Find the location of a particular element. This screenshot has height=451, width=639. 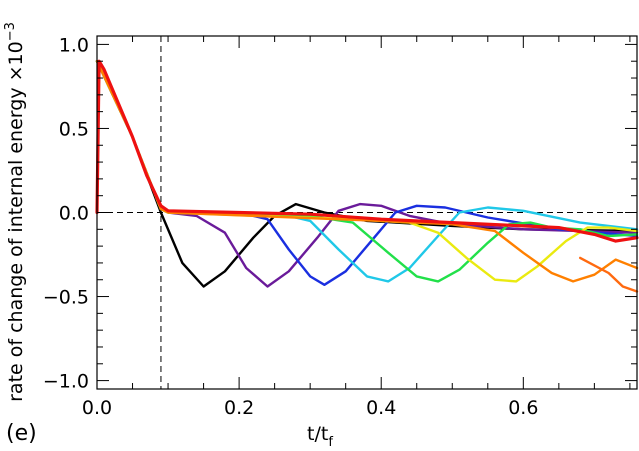

x-tick-label: 0.0 is located at coordinates (97, 408).